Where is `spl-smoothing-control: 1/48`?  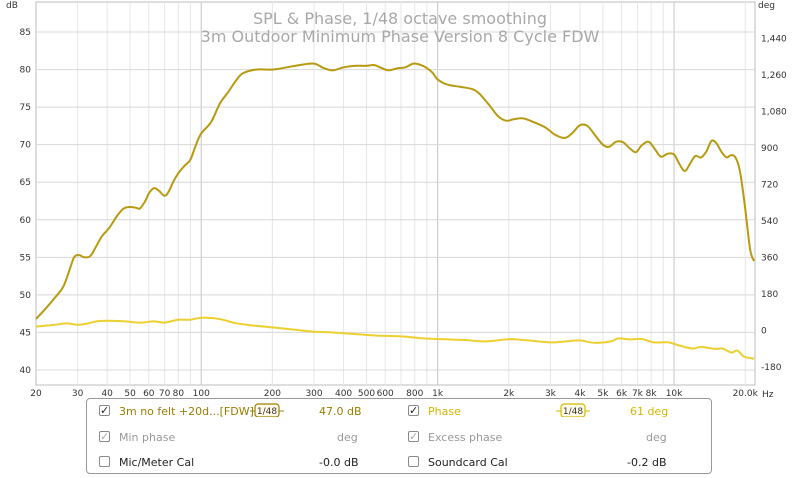
spl-smoothing-control: 1/48 is located at coordinates (267, 410).